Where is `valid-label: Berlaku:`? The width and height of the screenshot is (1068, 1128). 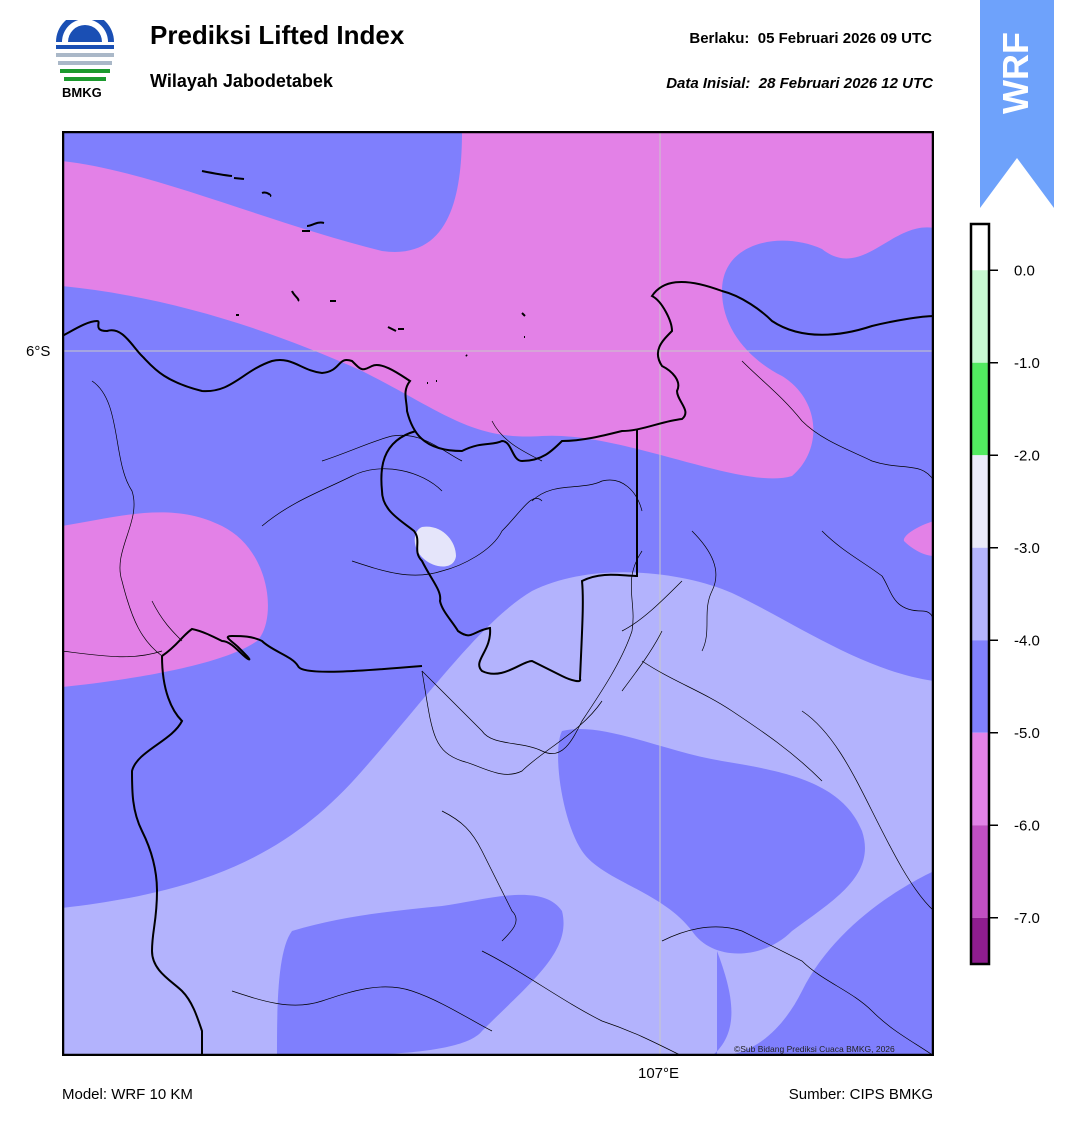
valid-label: Berlaku: is located at coordinates (719, 38).